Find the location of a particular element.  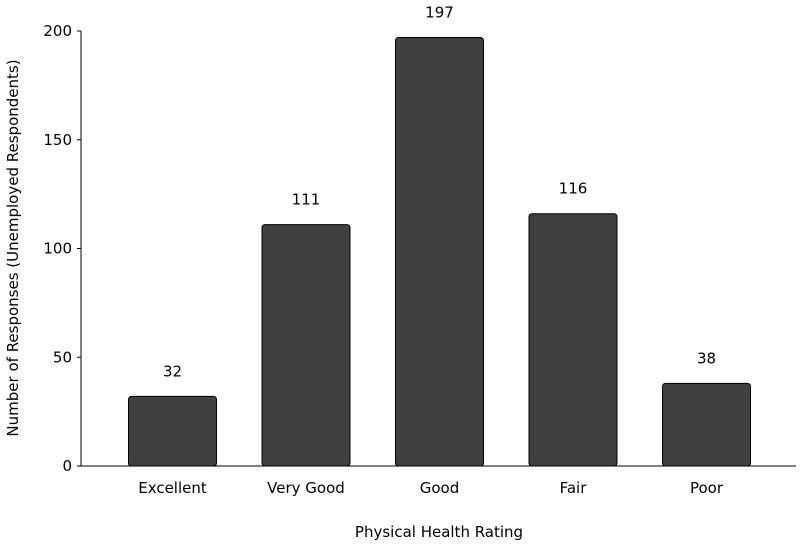

x-tick-labels: Excellent Very Good Good Fair Poor is located at coordinates (431, 488).